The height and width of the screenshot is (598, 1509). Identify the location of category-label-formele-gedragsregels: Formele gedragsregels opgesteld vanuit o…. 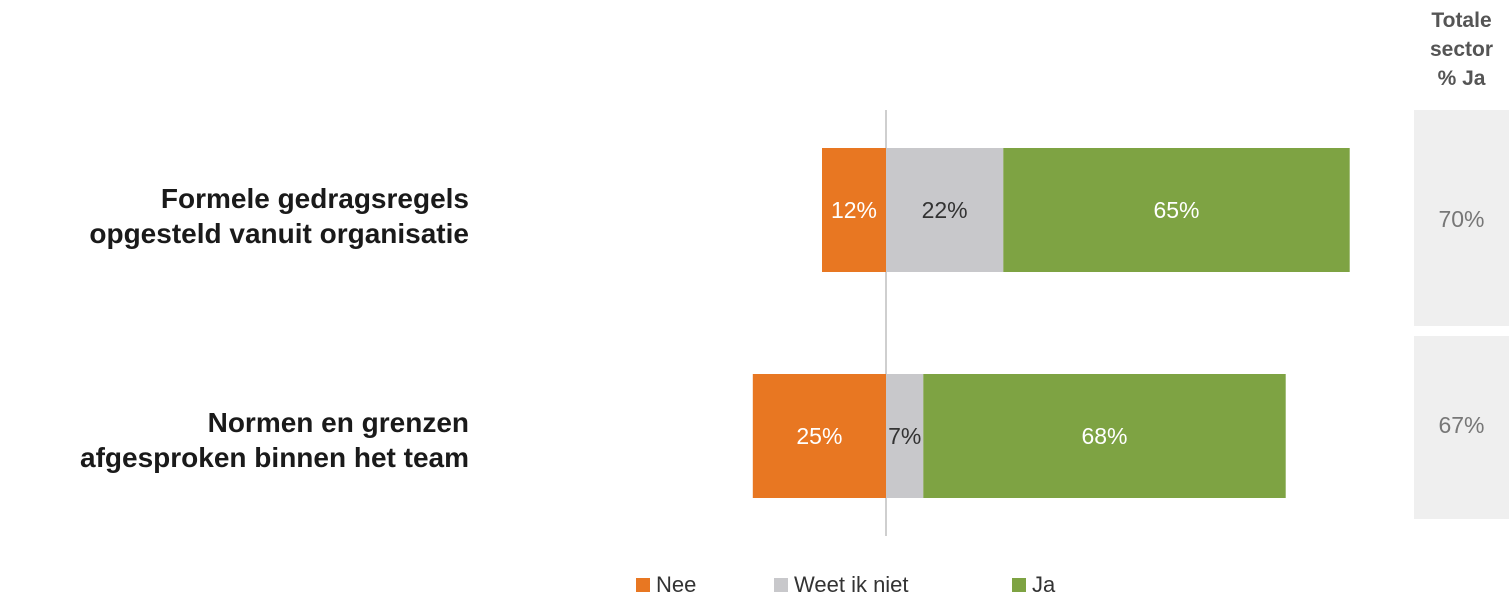
(234, 216).